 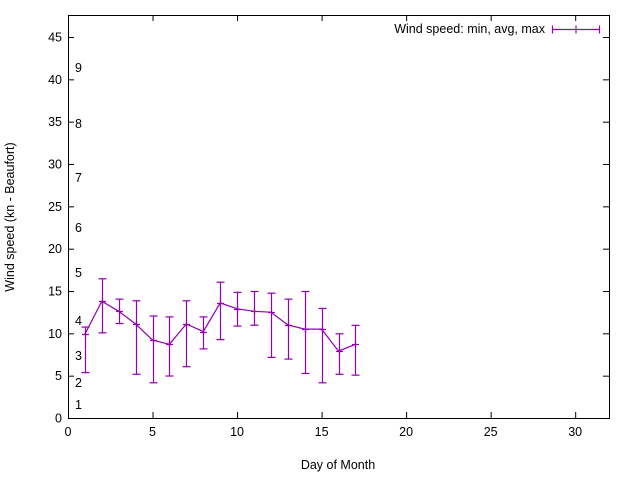 I want to click on legend-errorbar-sample, so click(x=576, y=29).